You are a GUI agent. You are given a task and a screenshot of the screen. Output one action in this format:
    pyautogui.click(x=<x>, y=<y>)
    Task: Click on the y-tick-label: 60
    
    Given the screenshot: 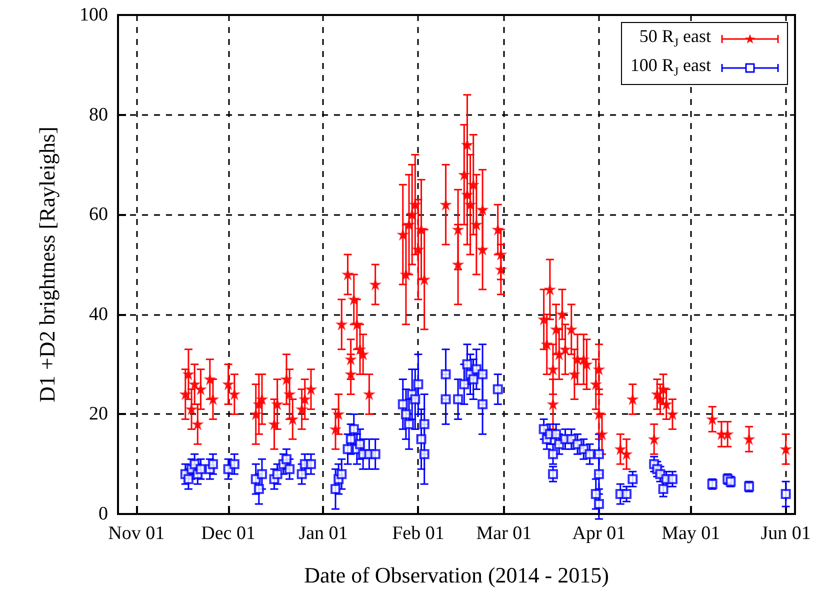 What is the action you would take?
    pyautogui.click(x=98, y=215)
    